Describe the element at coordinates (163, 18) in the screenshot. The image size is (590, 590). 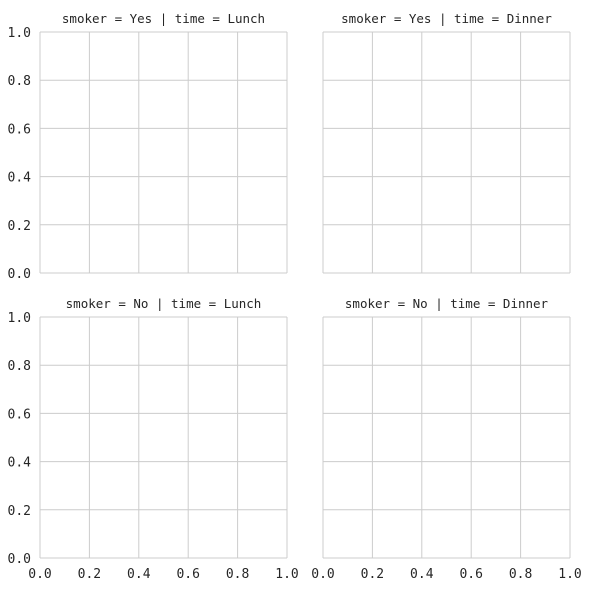
I see `facet-title: smoker = Yes | time = Lunch` at that location.